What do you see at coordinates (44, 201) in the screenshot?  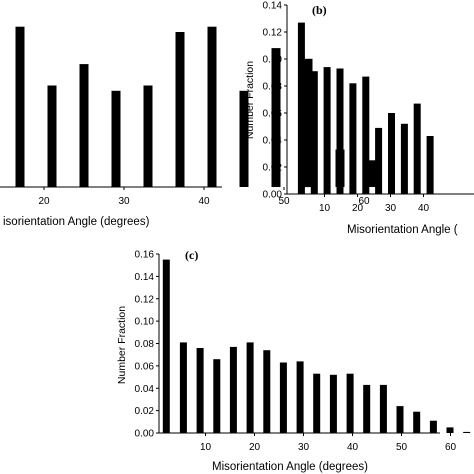 I see `panel-a-x-tick-label: 20` at bounding box center [44, 201].